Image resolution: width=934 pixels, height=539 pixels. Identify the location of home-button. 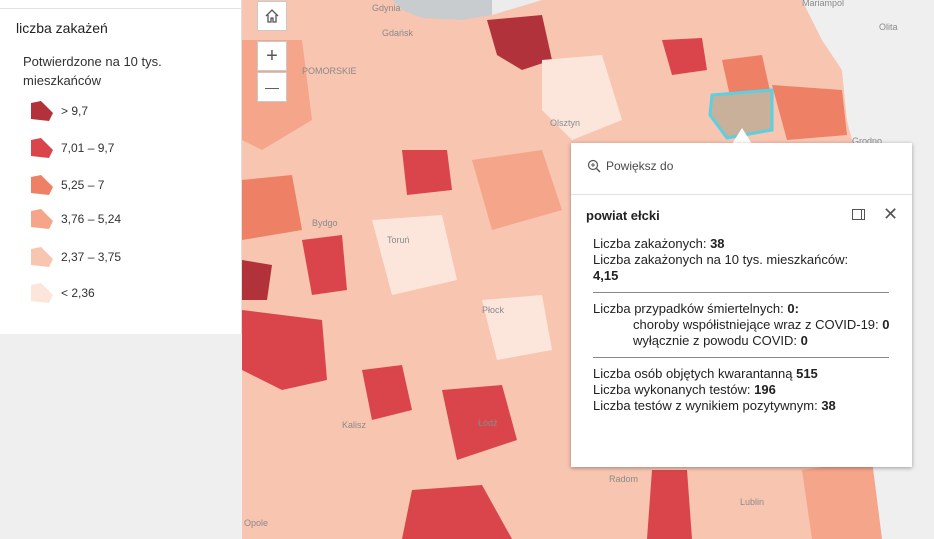
(272, 16).